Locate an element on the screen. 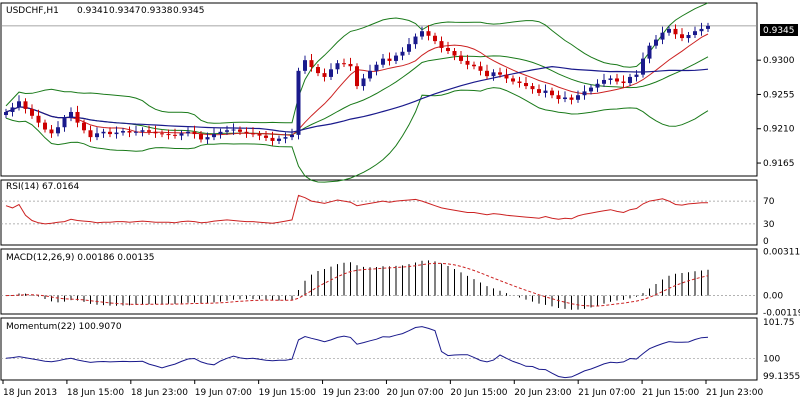 This screenshot has width=800, height=404. rsi-tick-label: 70 is located at coordinates (769, 202).